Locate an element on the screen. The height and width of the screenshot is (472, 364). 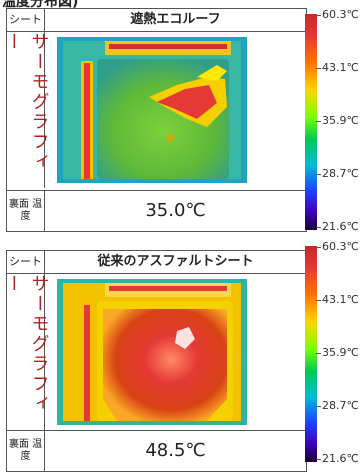
backside-temp-value: 35.0℃ is located at coordinates (175, 210).